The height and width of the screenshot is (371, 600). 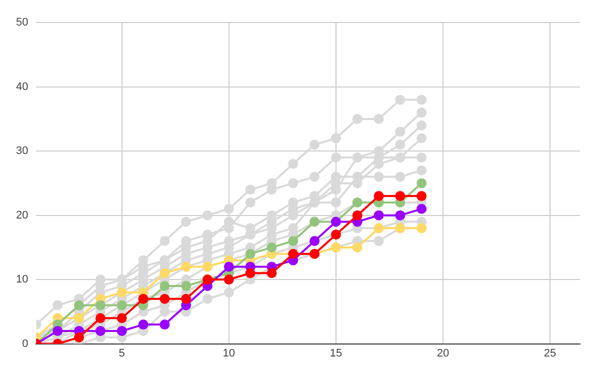 I want to click on y-tick-label: 20, so click(x=22, y=215).